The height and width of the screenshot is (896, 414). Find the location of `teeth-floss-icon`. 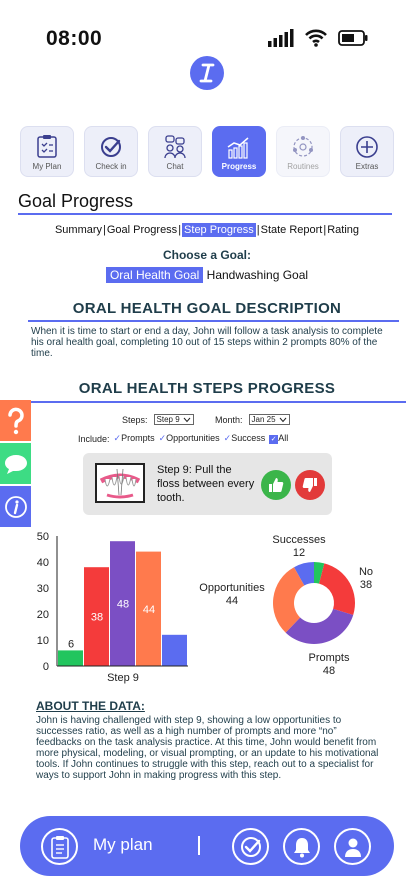

teeth-floss-icon is located at coordinates (120, 483).